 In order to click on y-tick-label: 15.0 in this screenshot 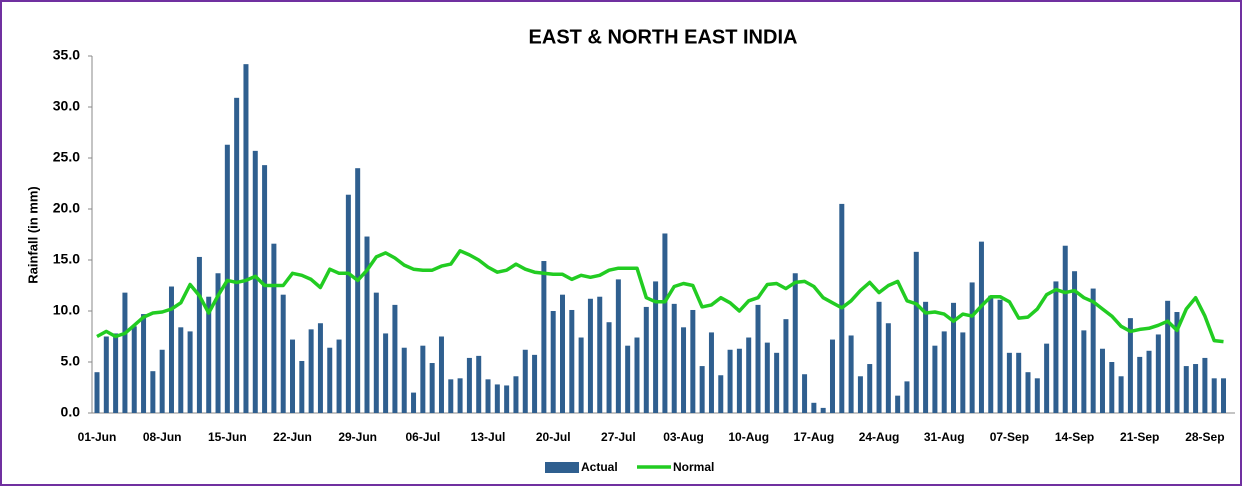, I will do `click(66, 259)`.